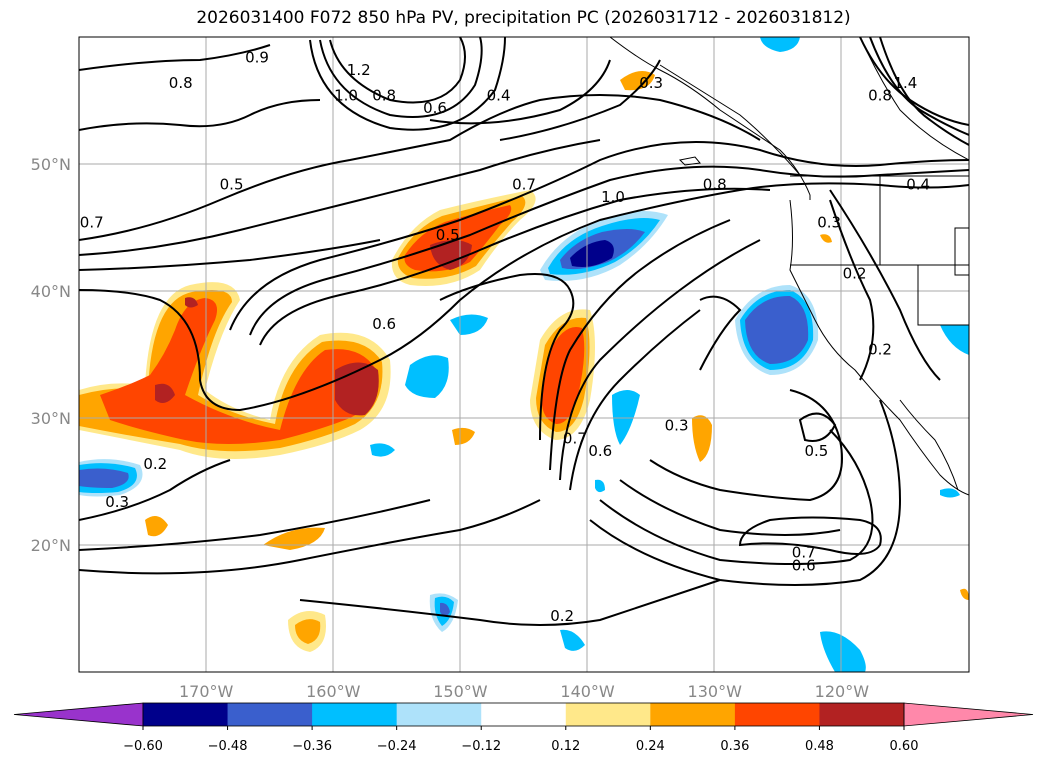 The image size is (1047, 765). I want to click on longitude-label: 170°W, so click(206, 691).